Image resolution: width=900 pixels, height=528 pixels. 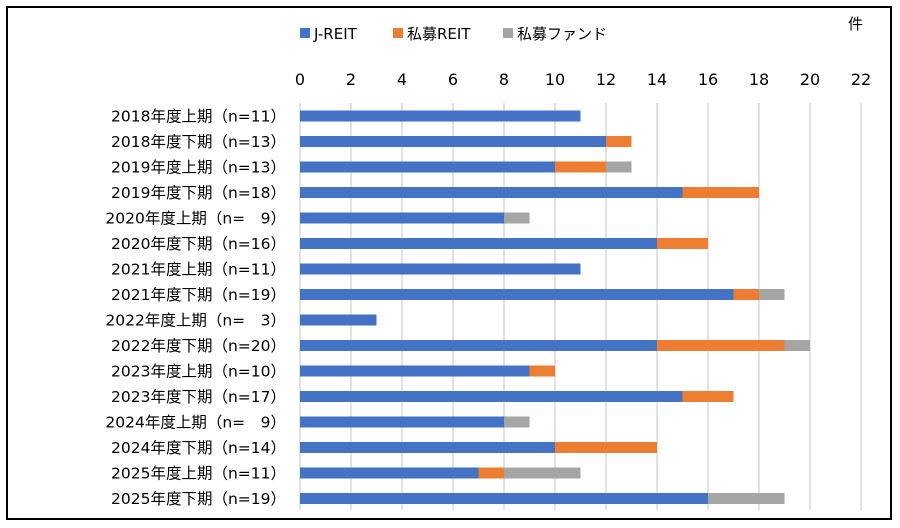 I want to click on x-tick-label: 14, so click(x=657, y=79).